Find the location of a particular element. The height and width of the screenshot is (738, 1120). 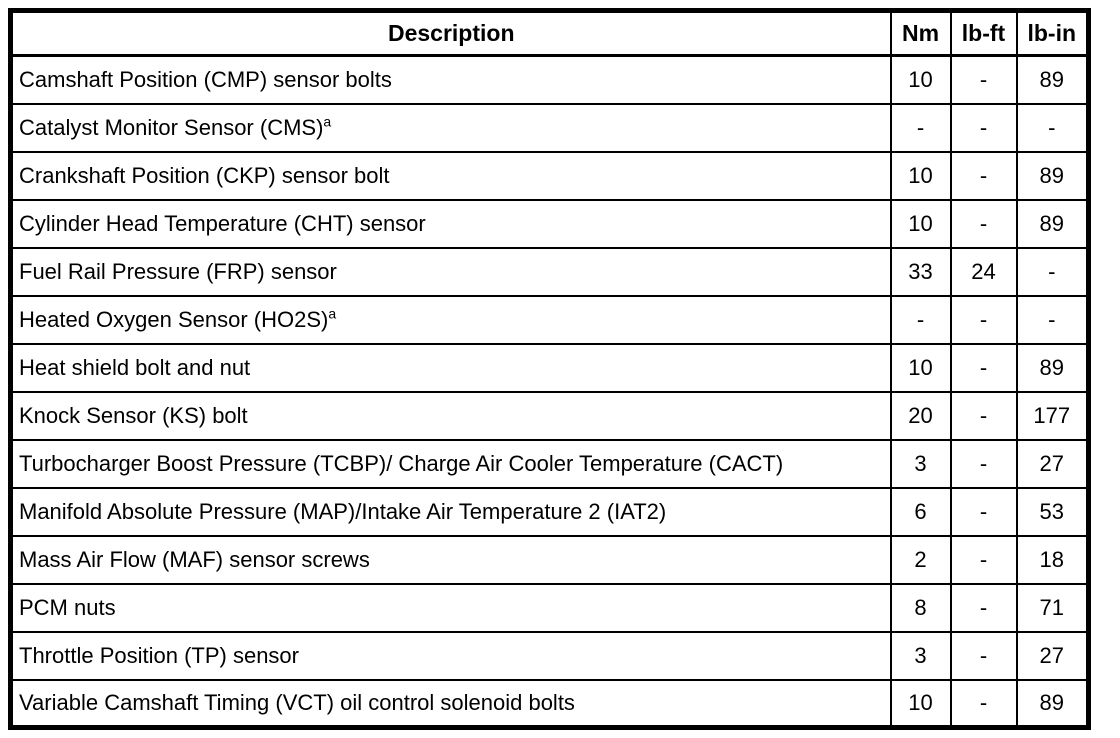

table-row: PCM nuts 8-71 is located at coordinates (549, 607).